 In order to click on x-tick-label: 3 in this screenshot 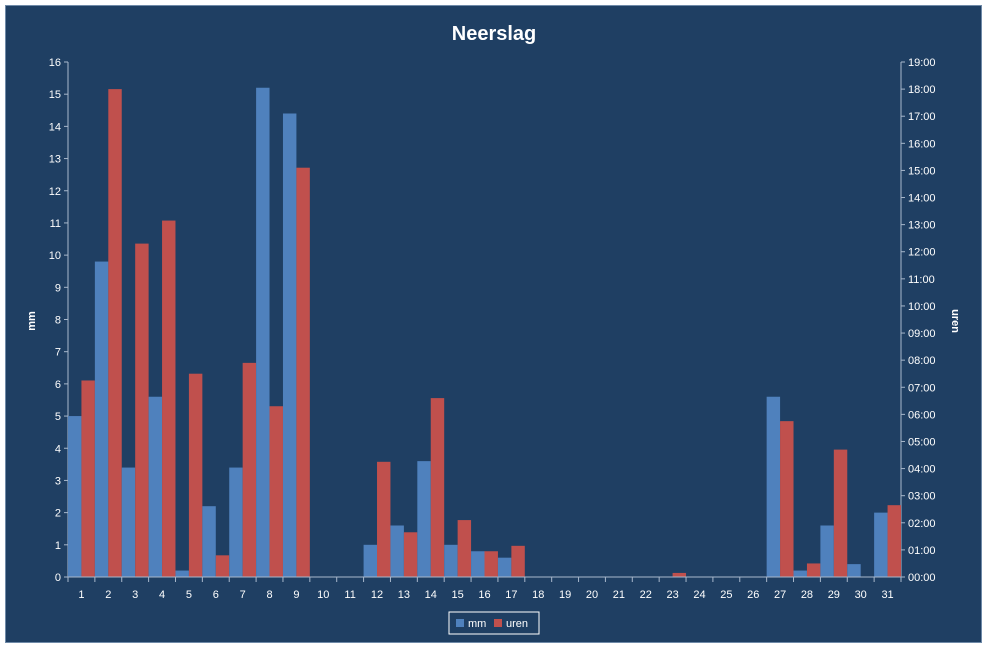, I will do `click(135, 595)`.